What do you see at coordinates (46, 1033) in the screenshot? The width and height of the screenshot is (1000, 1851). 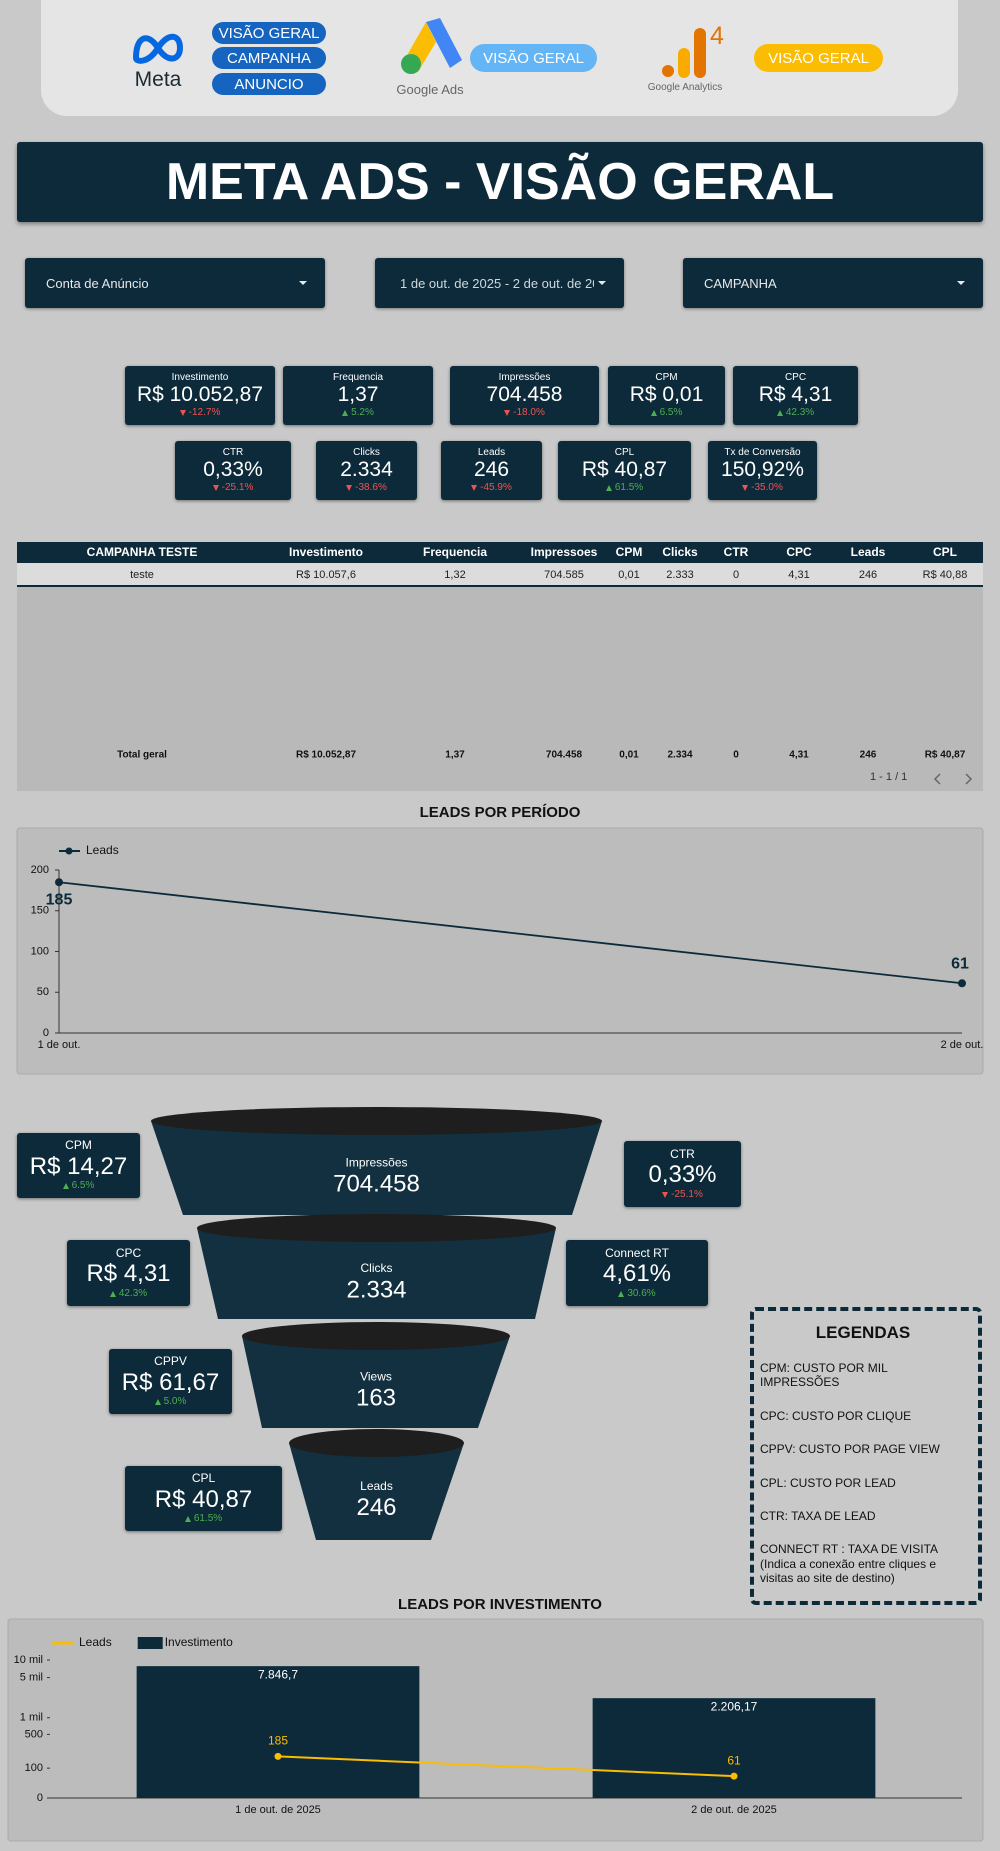 I see `y-tick-label: 0` at bounding box center [46, 1033].